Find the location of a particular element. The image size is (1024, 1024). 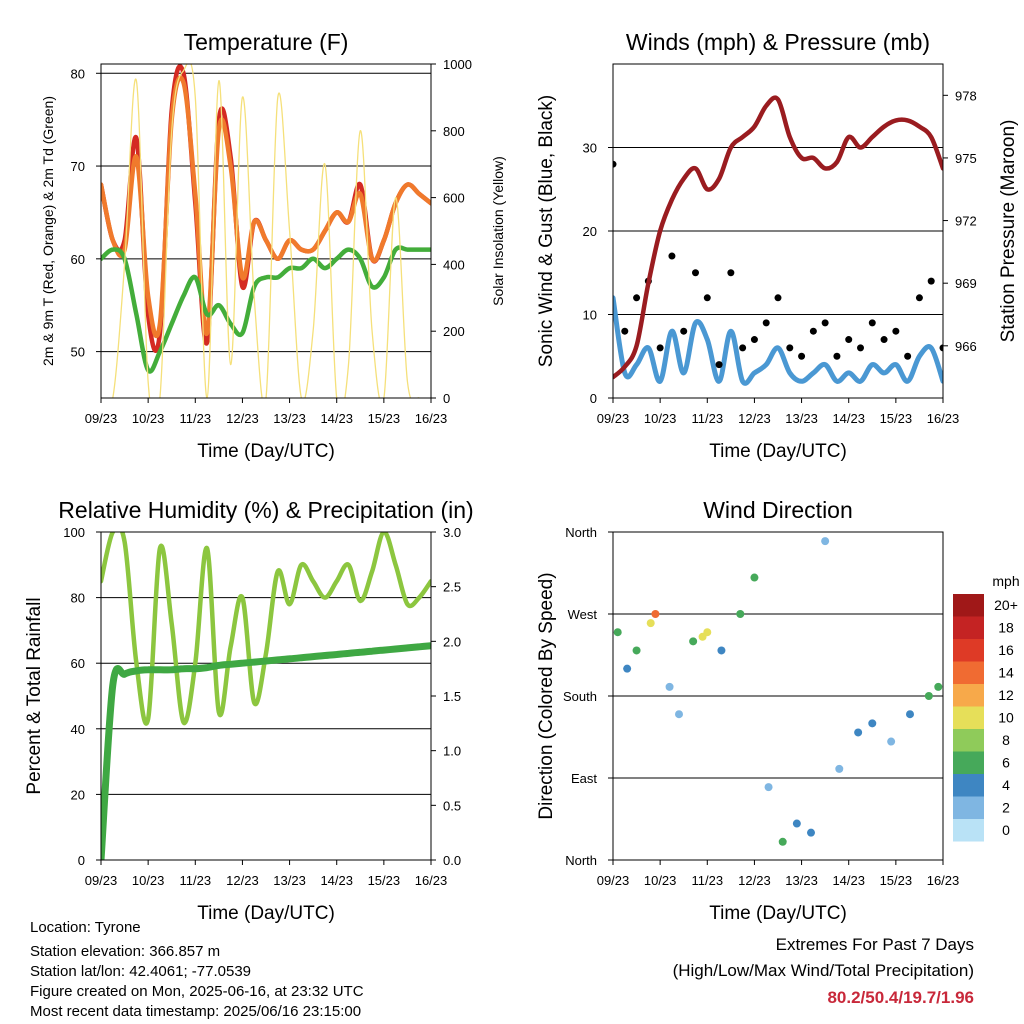

extremes-values: 80.2/50.4/19.7/1.96 is located at coordinates (900, 997).